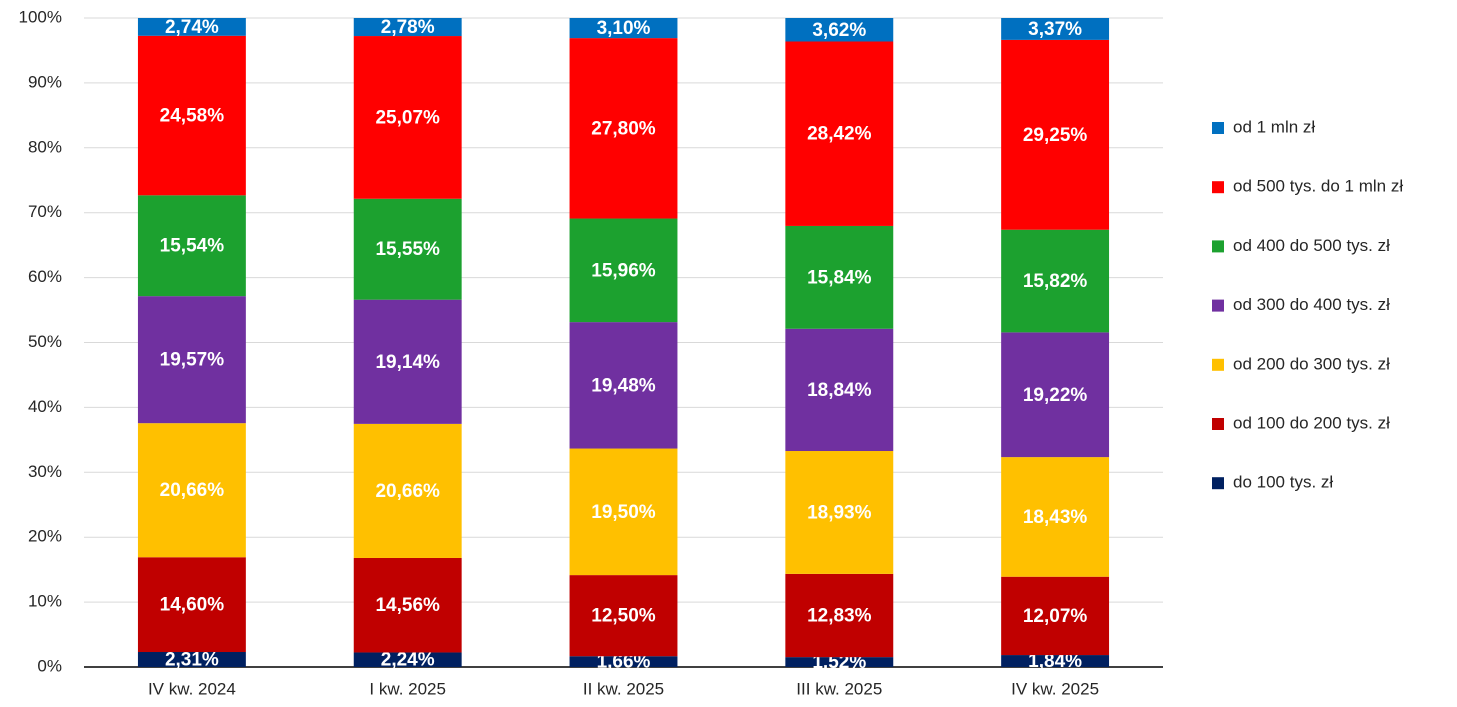 The width and height of the screenshot is (1457, 707). Describe the element at coordinates (192, 688) in the screenshot. I see `x-tick-label: IV kw. 2024` at that location.